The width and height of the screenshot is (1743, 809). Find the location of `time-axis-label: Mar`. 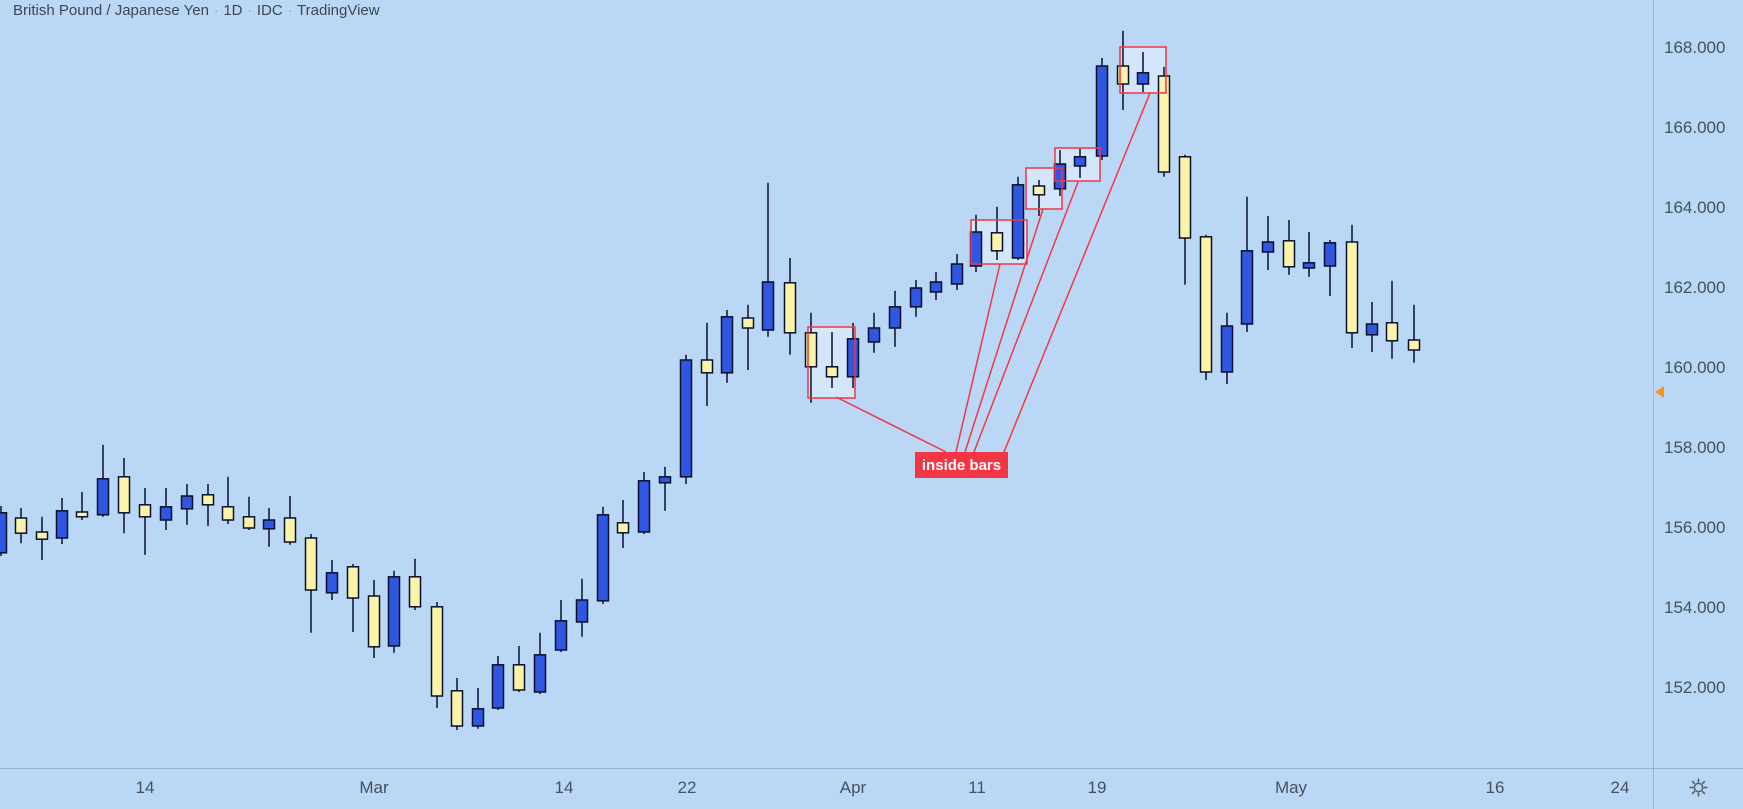

time-axis-label: Mar is located at coordinates (374, 787).